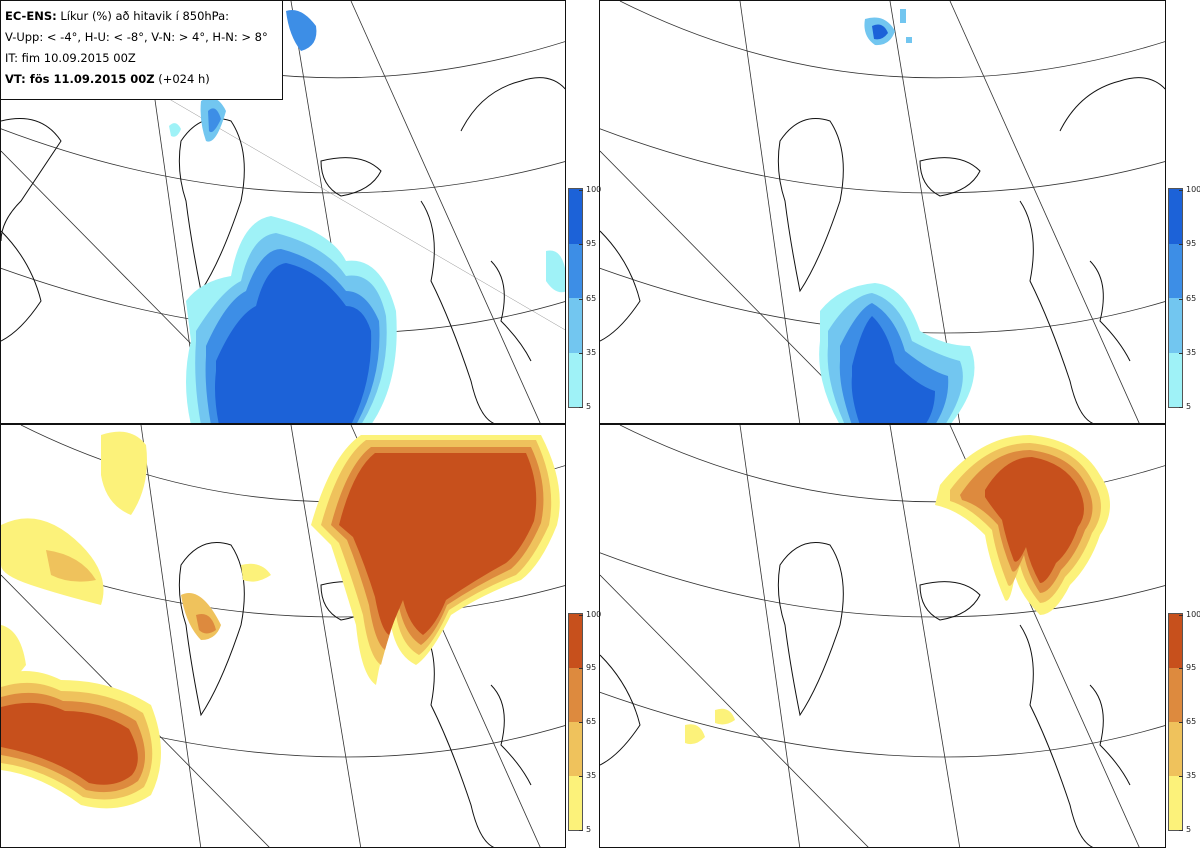 The image size is (1200, 848). What do you see at coordinates (1184, 298) in the screenshot?
I see `colorbar-cold-top-right: 100 95 65 35 5` at bounding box center [1184, 298].